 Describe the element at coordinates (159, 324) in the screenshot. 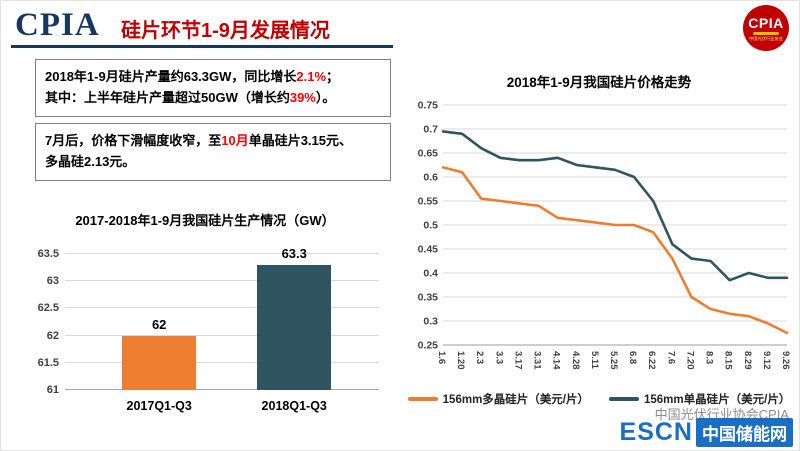

I see `bar-value-label: 62` at that location.